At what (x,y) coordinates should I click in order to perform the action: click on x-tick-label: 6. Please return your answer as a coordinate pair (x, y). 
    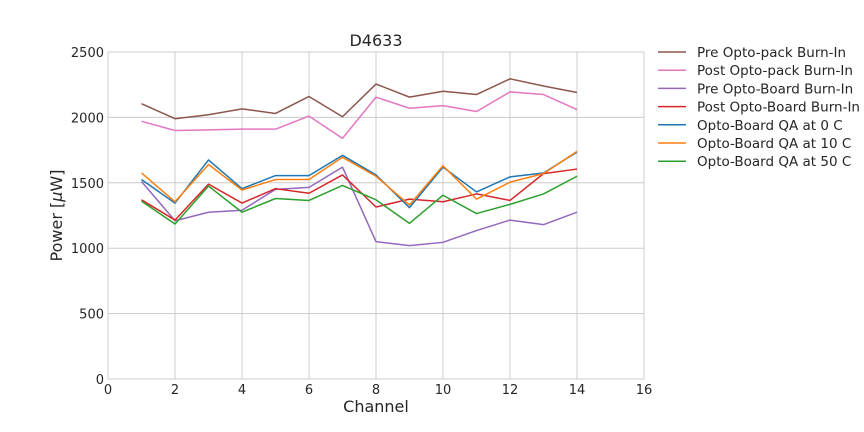
    Looking at the image, I should click on (309, 390).